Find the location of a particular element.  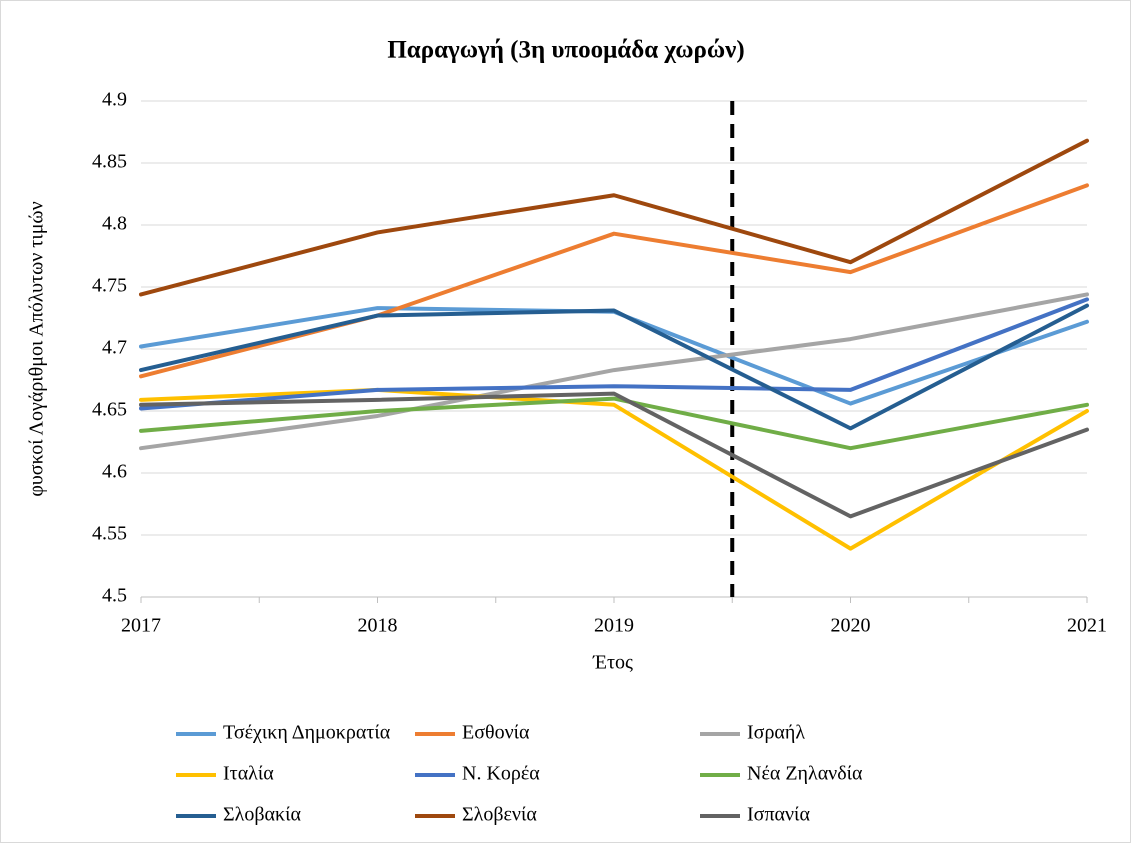

x-axis-label: Έτος is located at coordinates (612, 663).